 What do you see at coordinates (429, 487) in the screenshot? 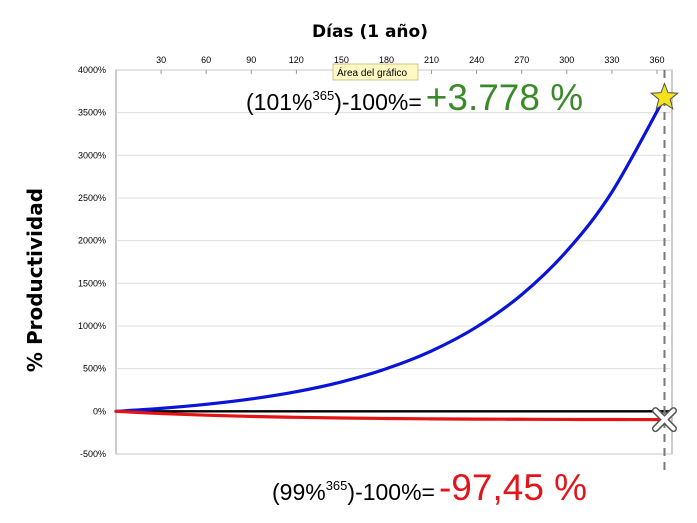
I see `decline-annotation: (99%365)-100%= -97,45 %` at bounding box center [429, 487].